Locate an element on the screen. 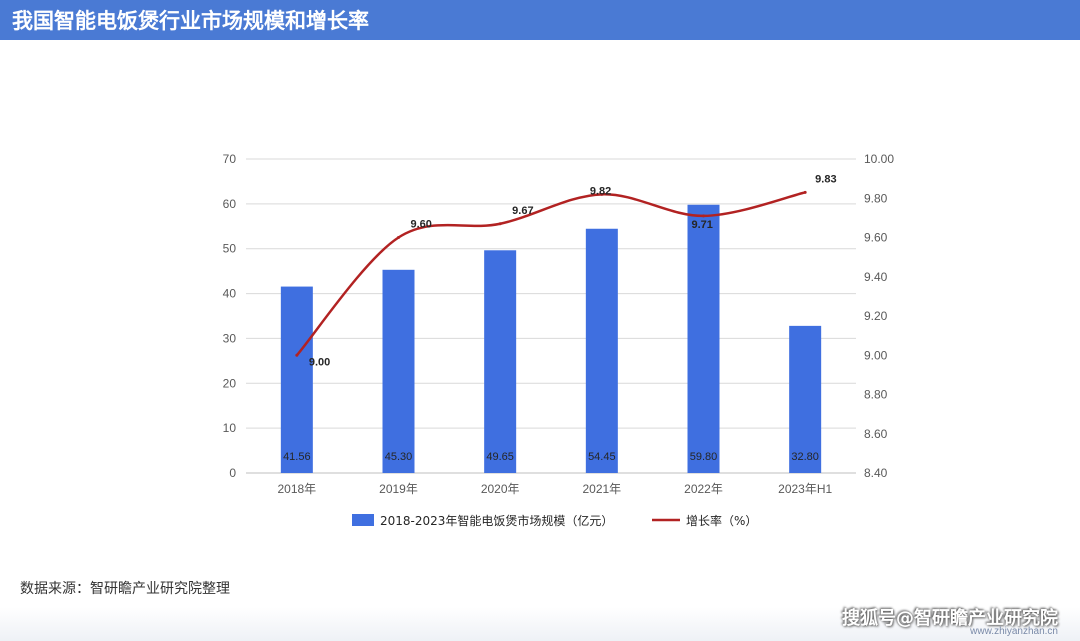 This screenshot has height=641, width=1080. y-right-tick-label: 8.40 is located at coordinates (876, 473).